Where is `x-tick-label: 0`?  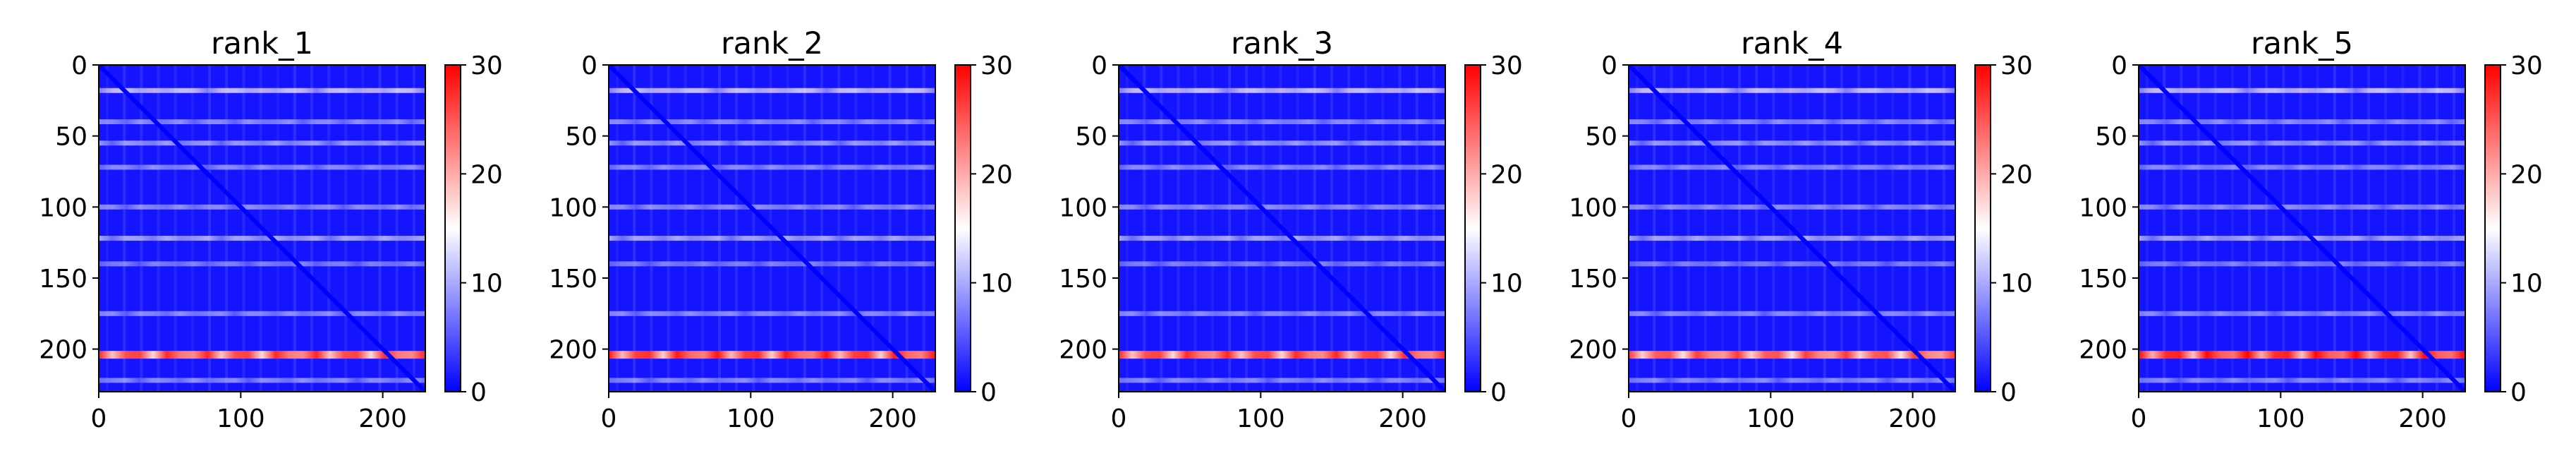 x-tick-label: 0 is located at coordinates (1629, 418).